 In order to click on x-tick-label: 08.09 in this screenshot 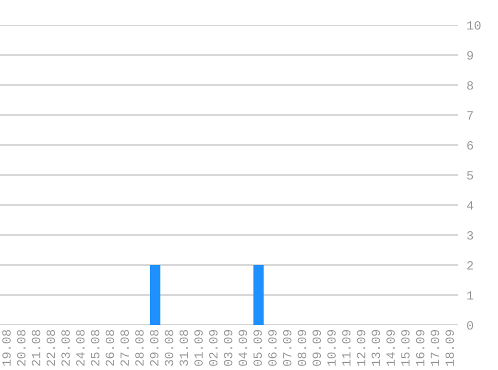, I will do `click(302, 348)`.